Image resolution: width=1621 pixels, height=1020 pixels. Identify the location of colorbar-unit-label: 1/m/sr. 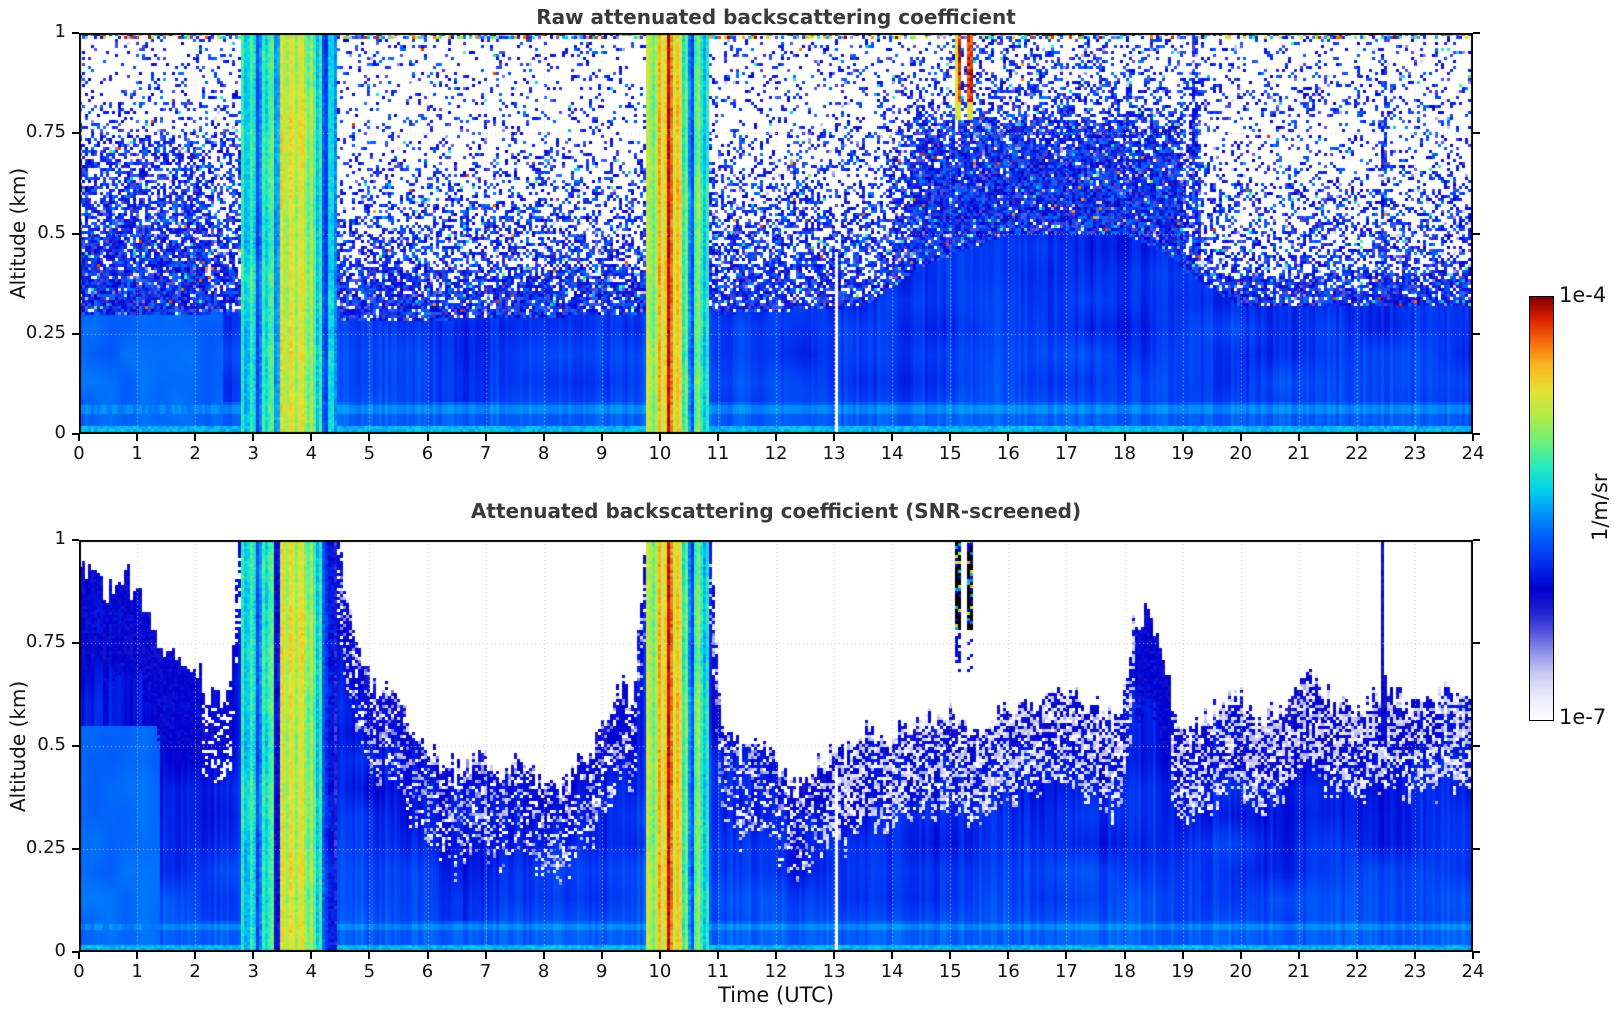
(1600, 507).